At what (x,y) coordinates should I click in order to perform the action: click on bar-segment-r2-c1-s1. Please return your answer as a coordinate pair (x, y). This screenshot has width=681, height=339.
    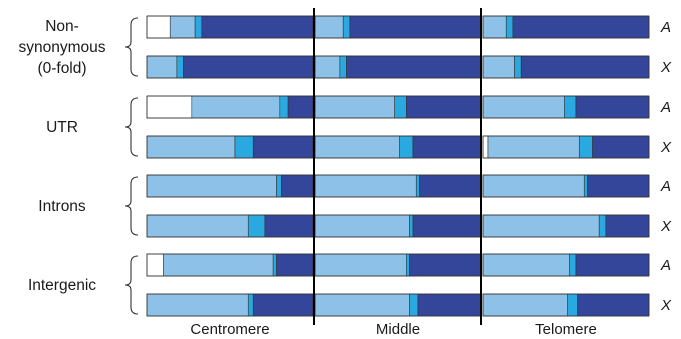
    Looking at the image, I should click on (354, 107).